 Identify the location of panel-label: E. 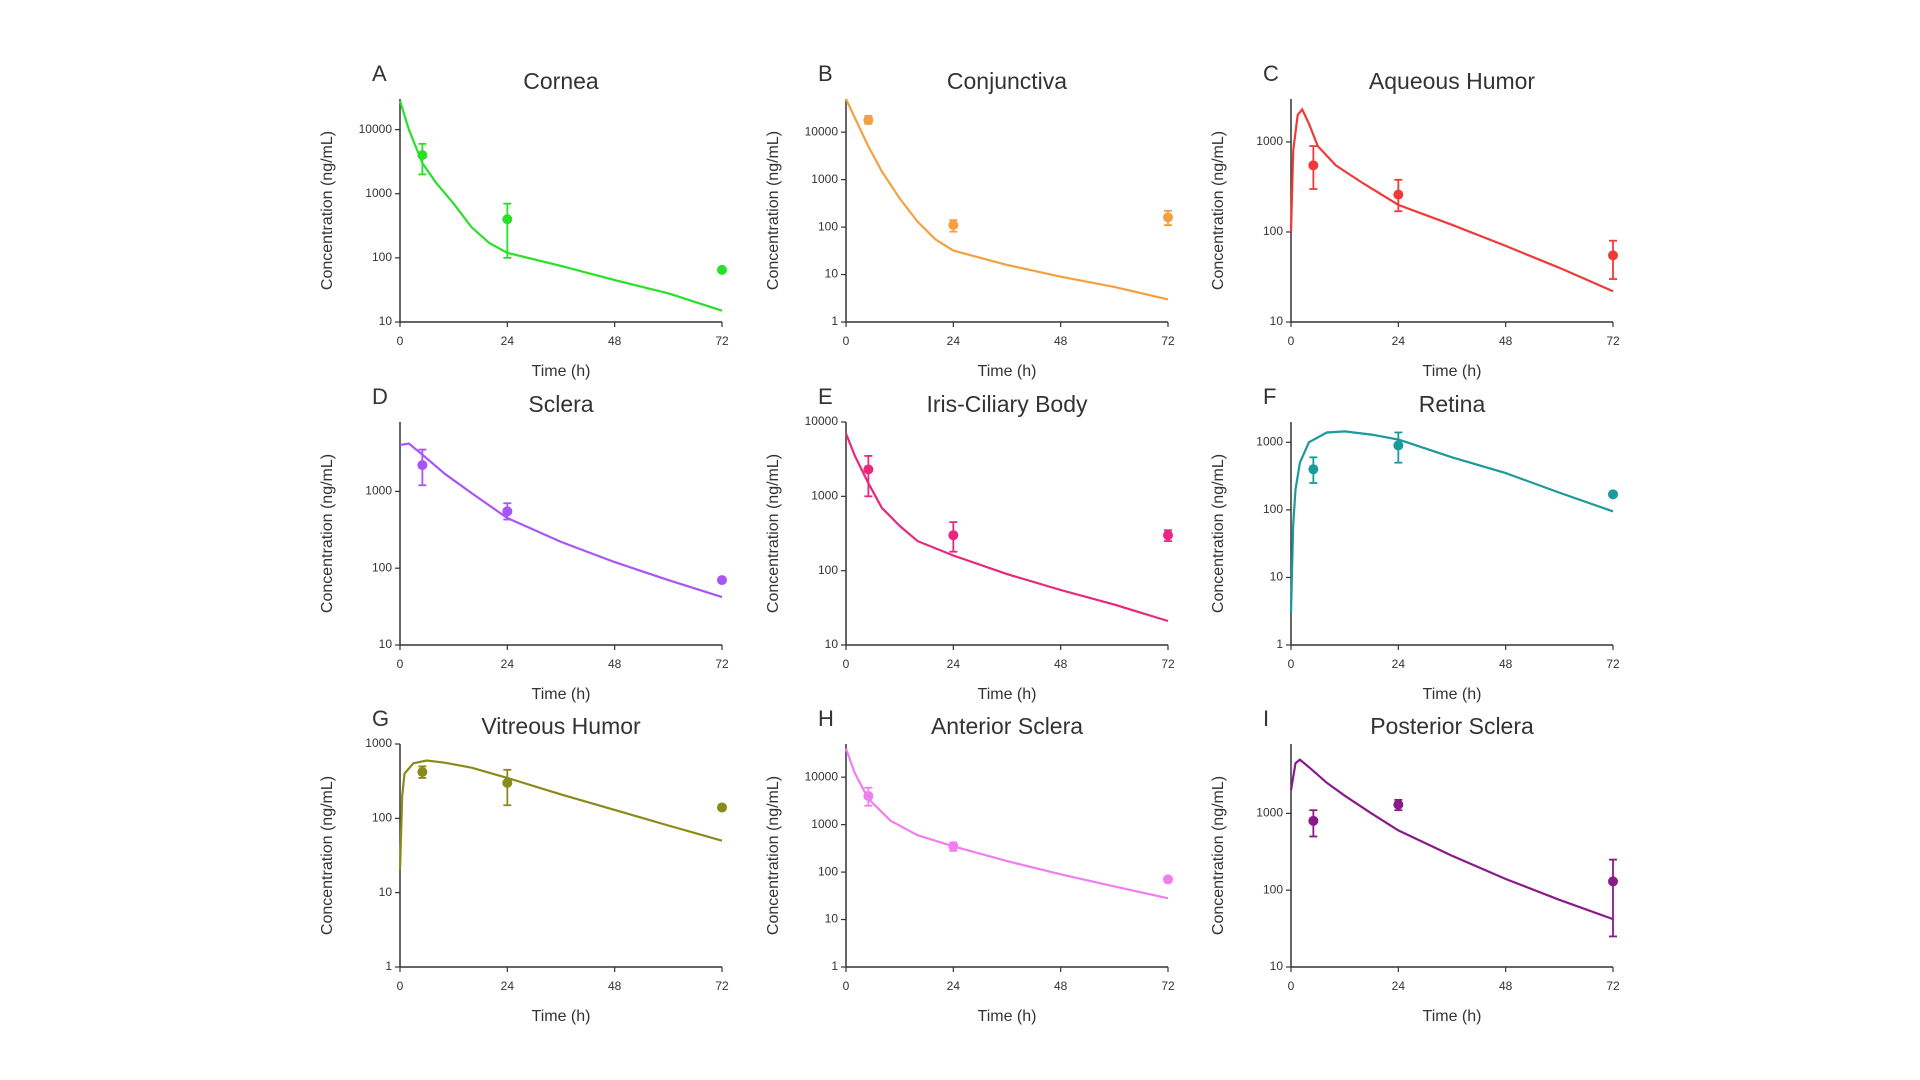
(825, 396).